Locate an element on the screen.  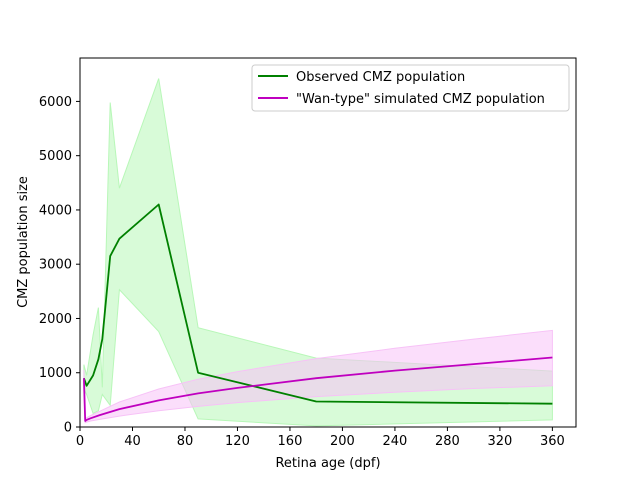
x-axis-ticks: 0 40 80 120 160 200 240 280 320 360 is located at coordinates (320, 438).